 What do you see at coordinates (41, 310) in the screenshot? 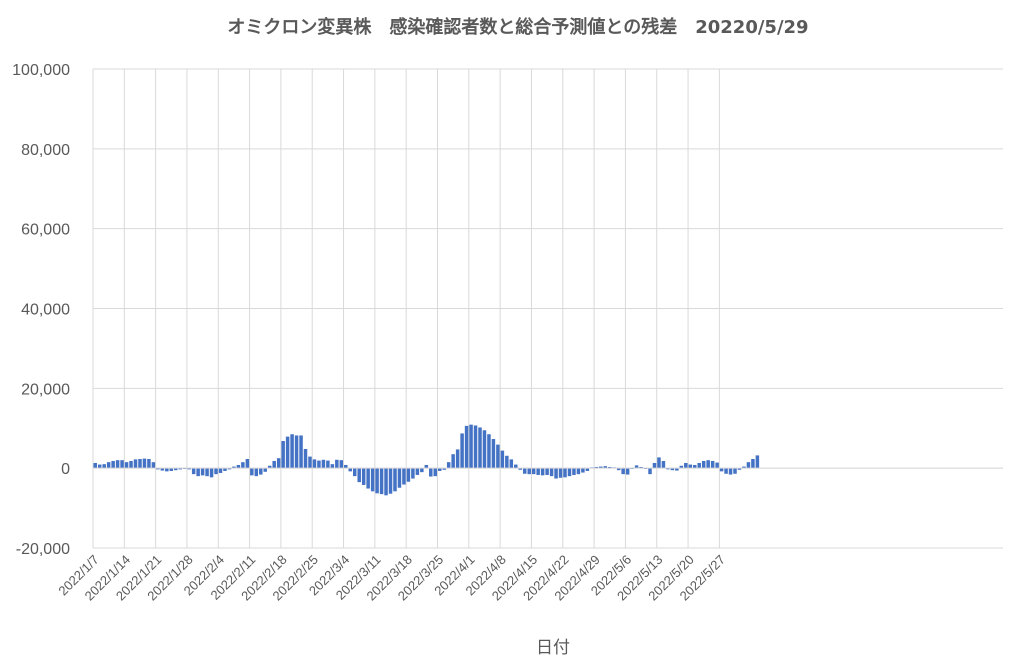
I see `y-axis-tick-labels: -20,000 0 20,000 40,000 60,000 80,000 100,000` at bounding box center [41, 310].